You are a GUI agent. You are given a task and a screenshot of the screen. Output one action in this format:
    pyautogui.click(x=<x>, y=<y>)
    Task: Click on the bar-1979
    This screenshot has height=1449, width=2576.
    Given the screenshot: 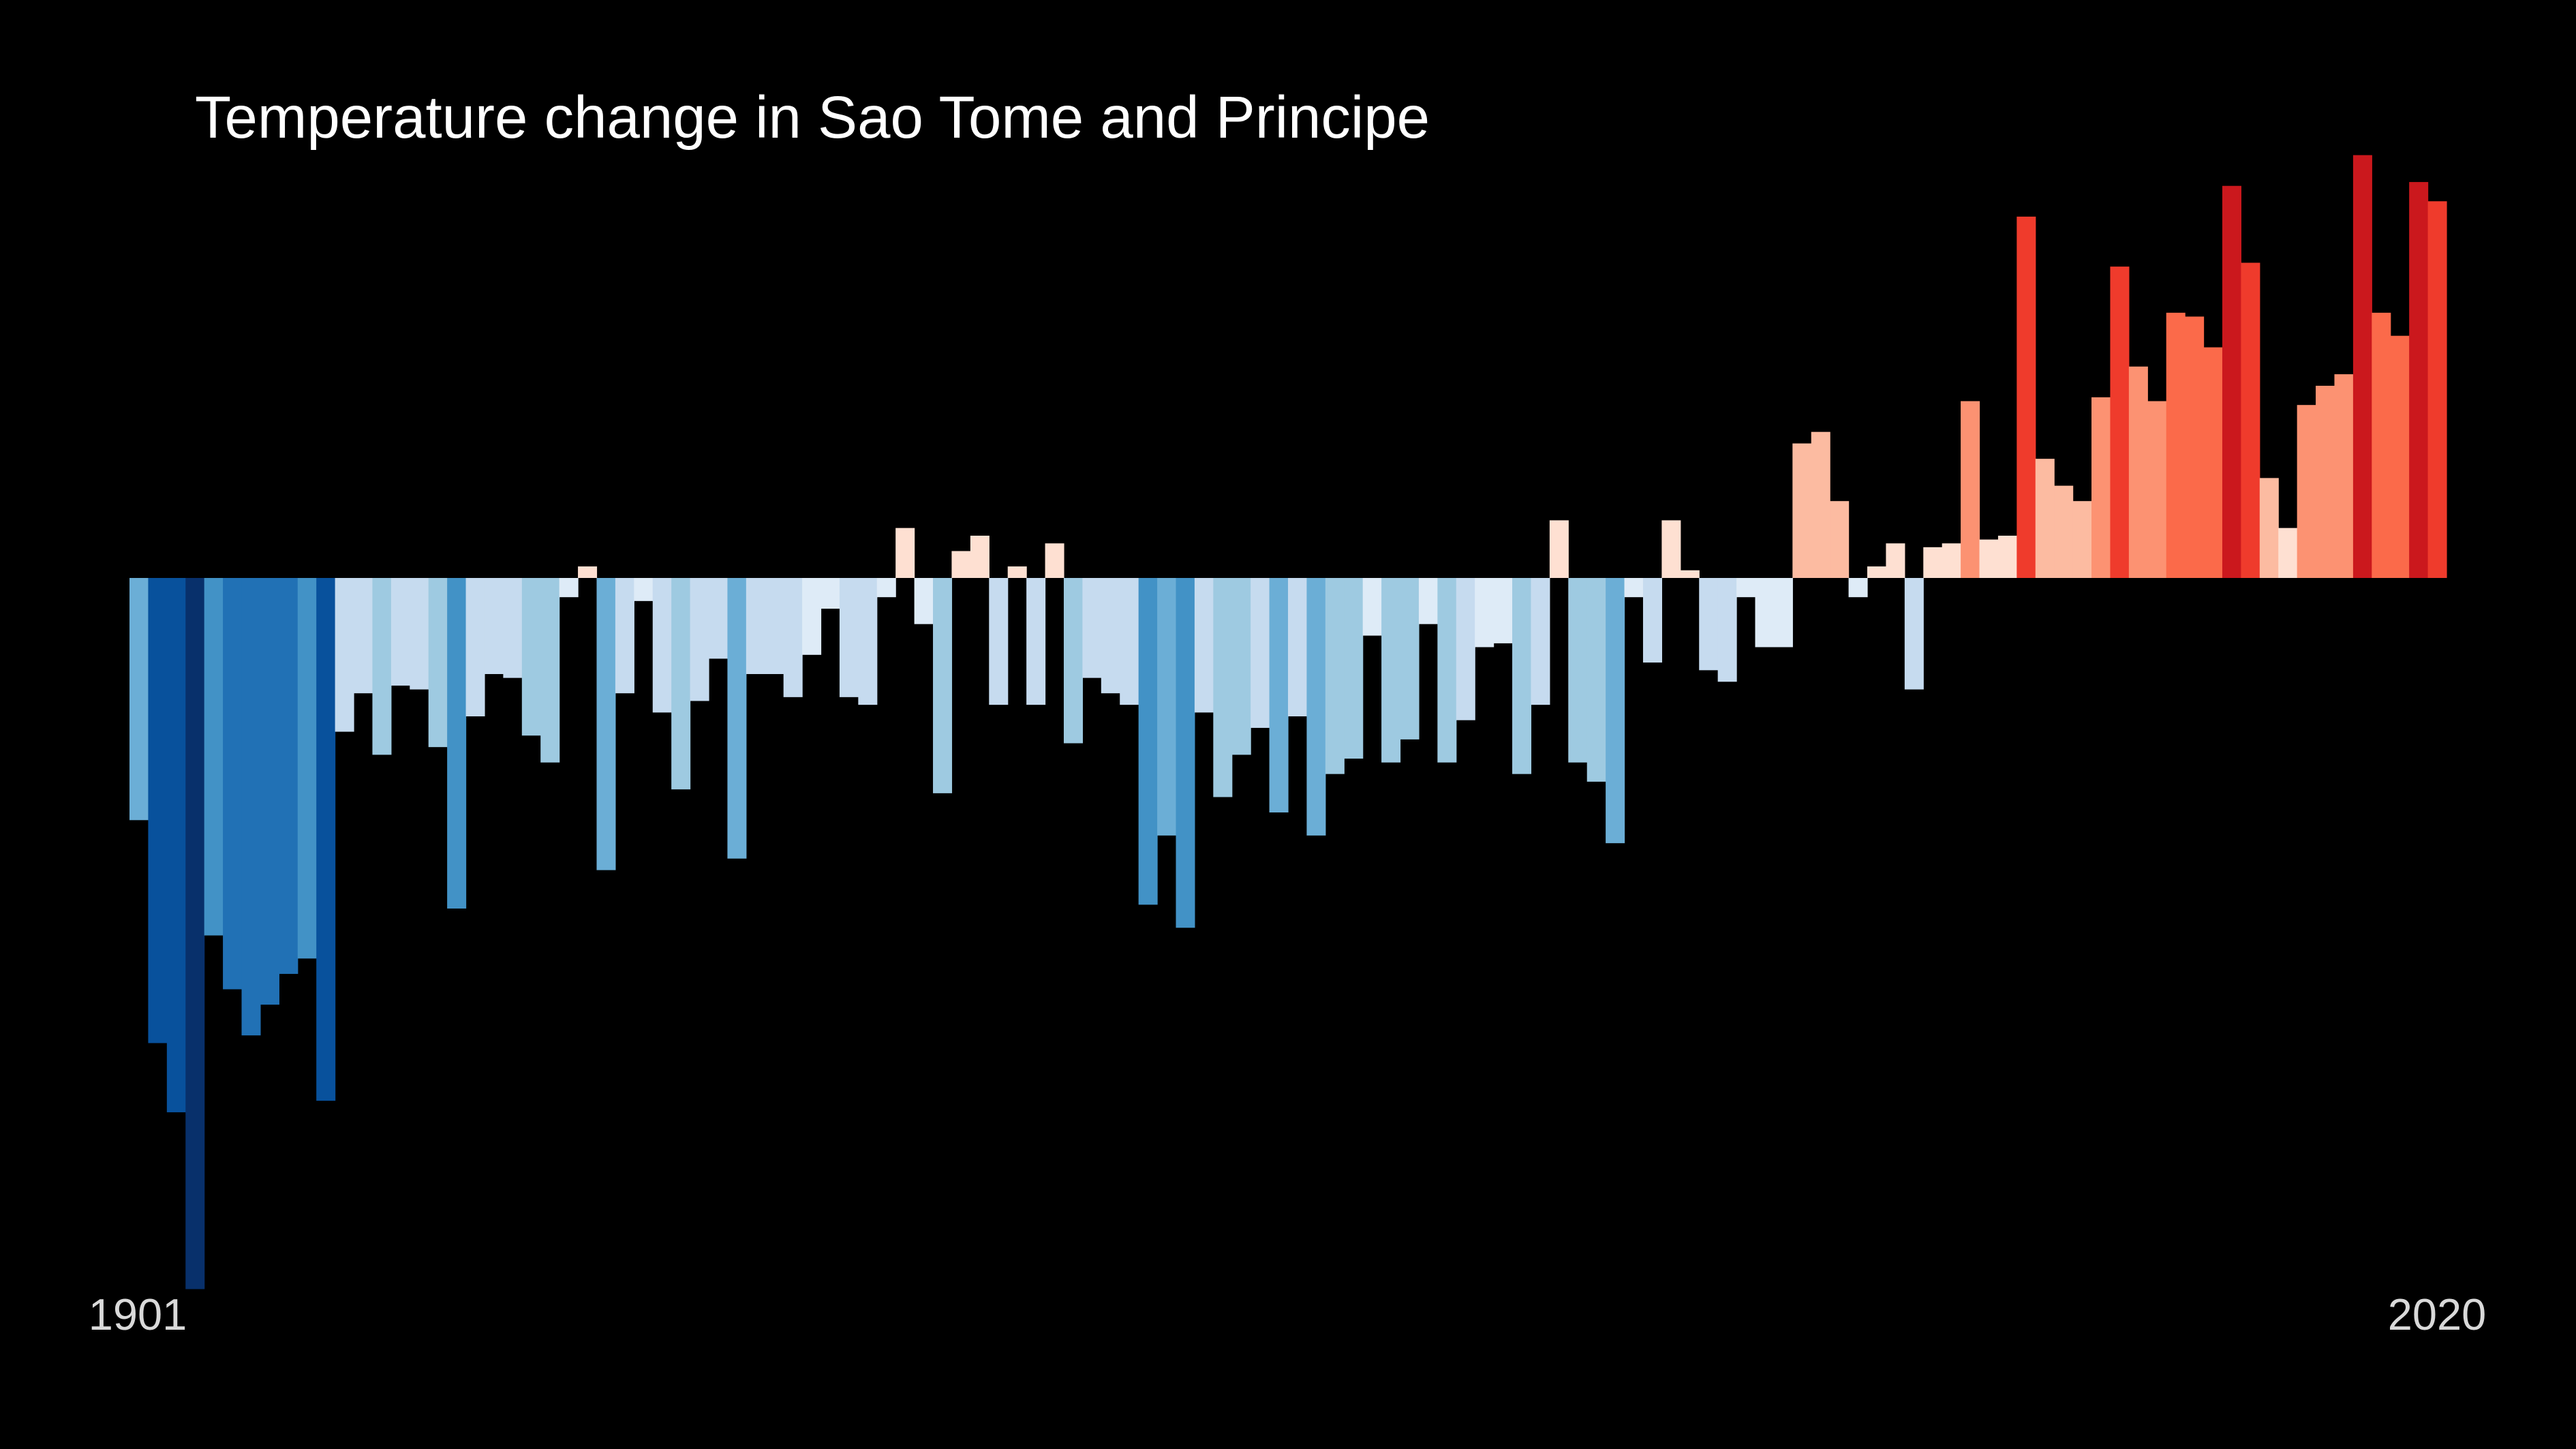 What is the action you would take?
    pyautogui.click(x=1596, y=680)
    